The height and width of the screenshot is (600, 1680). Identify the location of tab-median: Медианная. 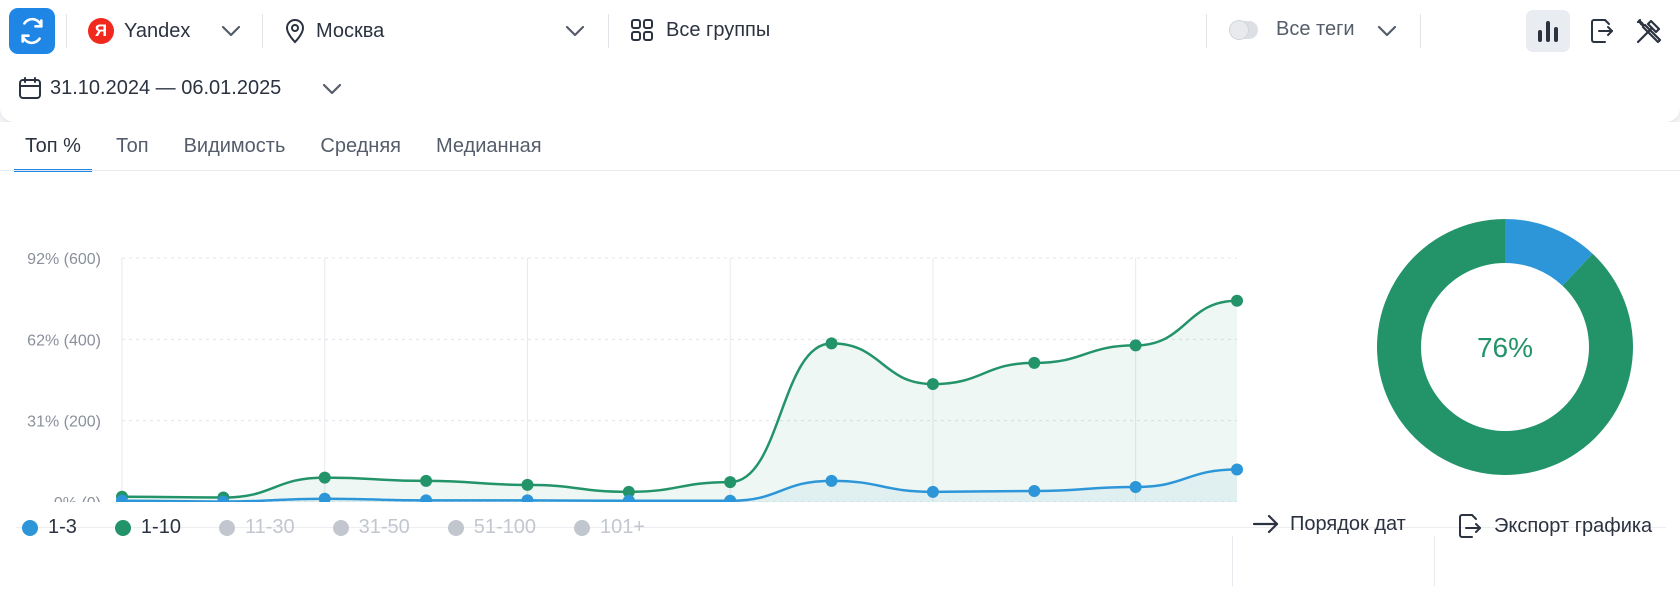
(489, 146).